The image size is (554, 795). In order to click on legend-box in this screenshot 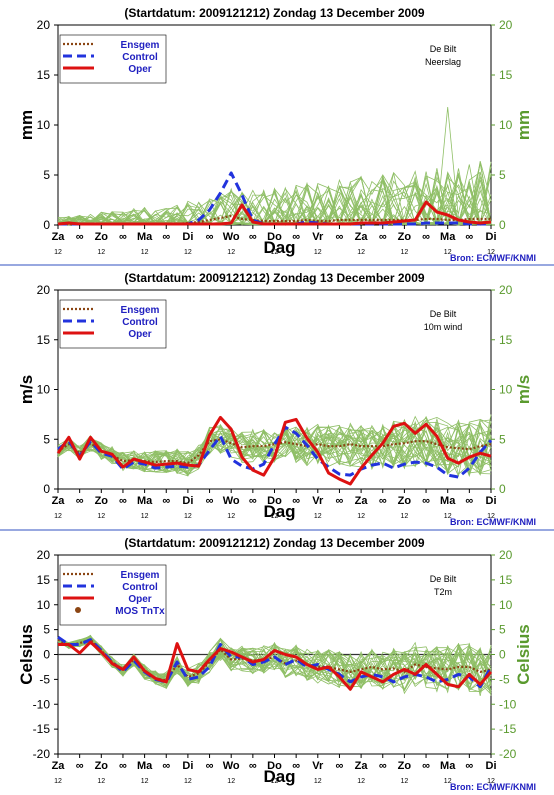, I will do `click(113, 59)`.